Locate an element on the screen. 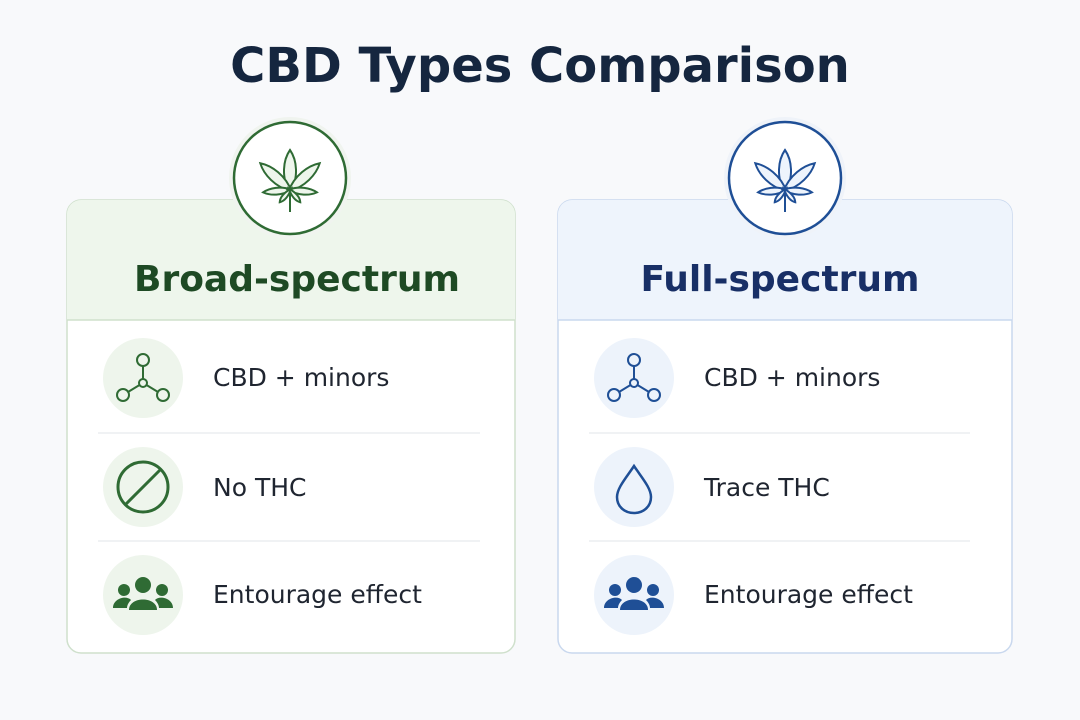 Image resolution: width=1080 pixels, height=720 pixels. title: CBD Types Comparison is located at coordinates (540, 66).